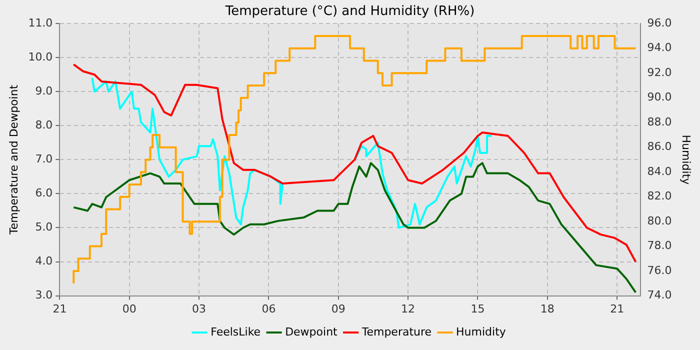 The width and height of the screenshot is (700, 350). What do you see at coordinates (338, 309) in the screenshot?
I see `x-tick-label: 09` at bounding box center [338, 309].